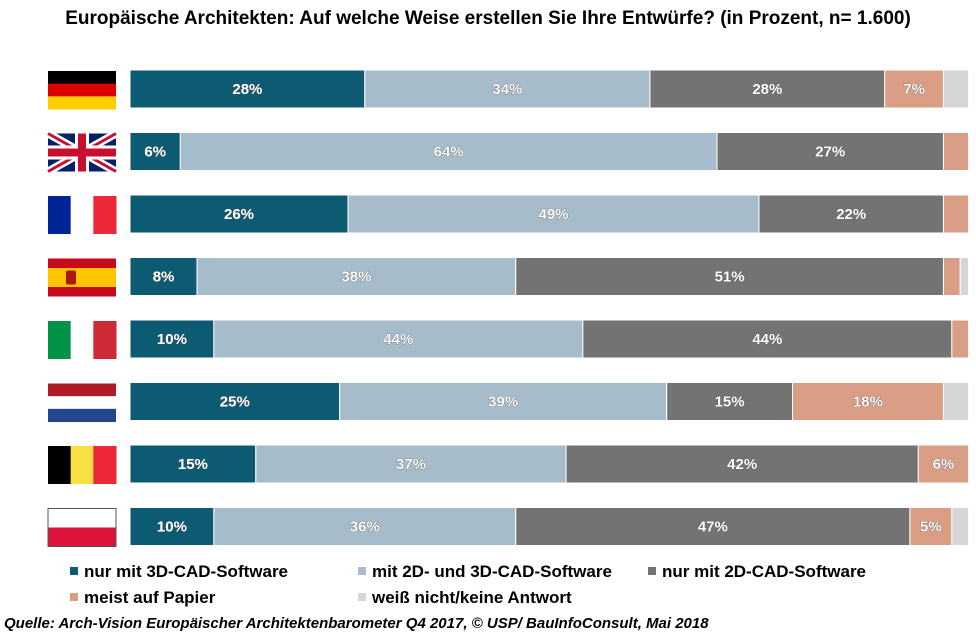 This screenshot has width=976, height=637. Describe the element at coordinates (362, 596) in the screenshot. I see `legend-swatch-unknown` at that location.